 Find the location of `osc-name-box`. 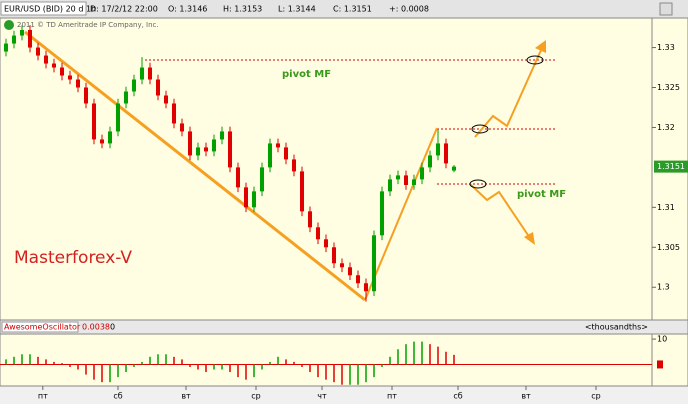

osc-name-box is located at coordinates (40, 327).